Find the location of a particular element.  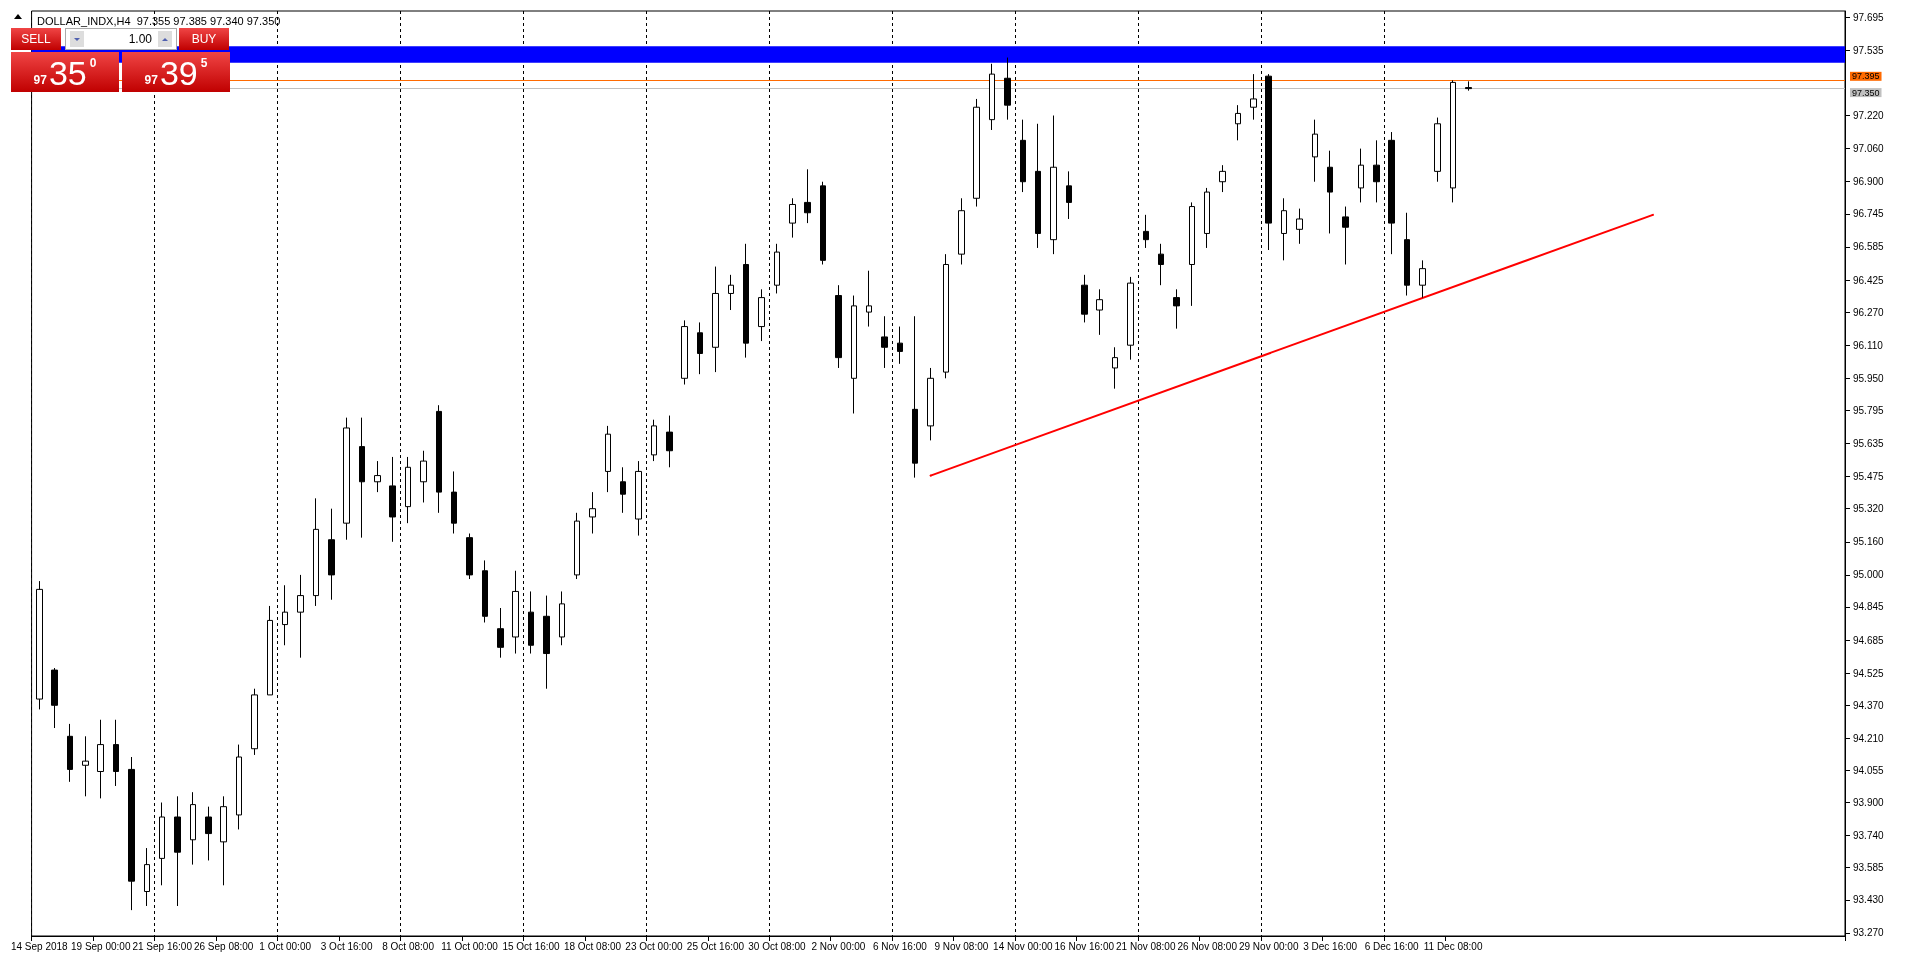

y-tick-label: 95.000 is located at coordinates (1869, 575).